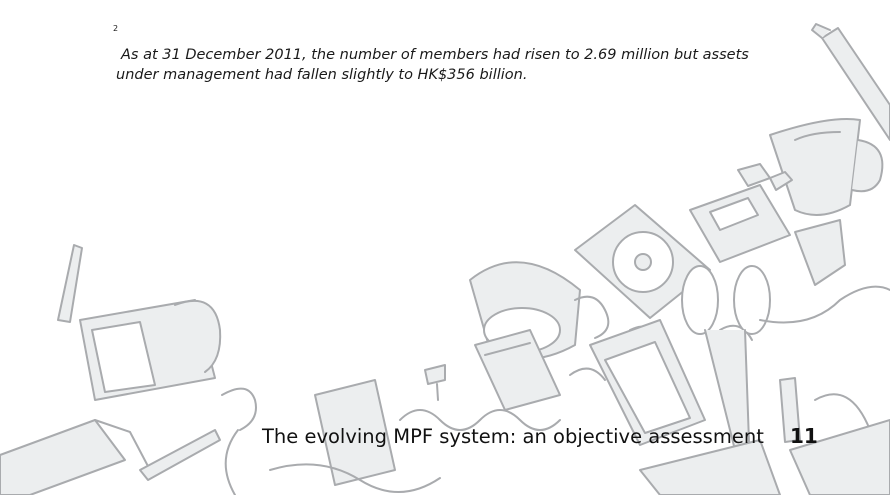 The image size is (890, 495). Describe the element at coordinates (726, 368) in the screenshot. I see `scissors-icon` at that location.